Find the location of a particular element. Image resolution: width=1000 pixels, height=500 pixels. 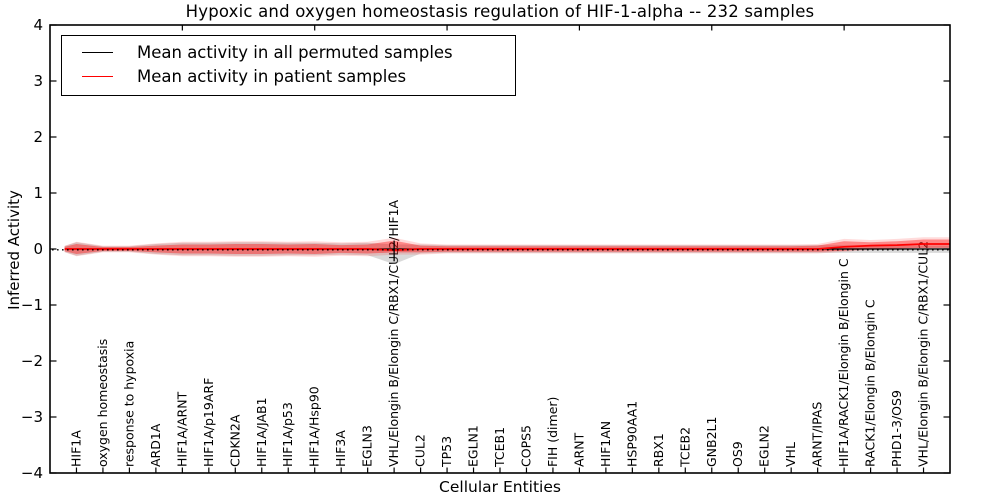

x-tick-label: HIF1A is located at coordinates (76, 448).